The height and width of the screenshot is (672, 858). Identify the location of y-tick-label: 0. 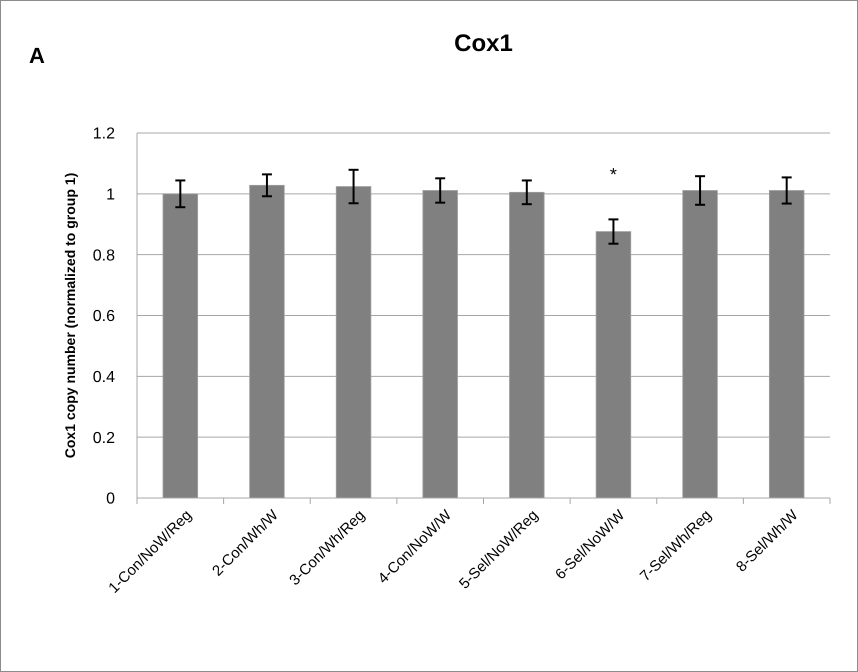
(111, 499).